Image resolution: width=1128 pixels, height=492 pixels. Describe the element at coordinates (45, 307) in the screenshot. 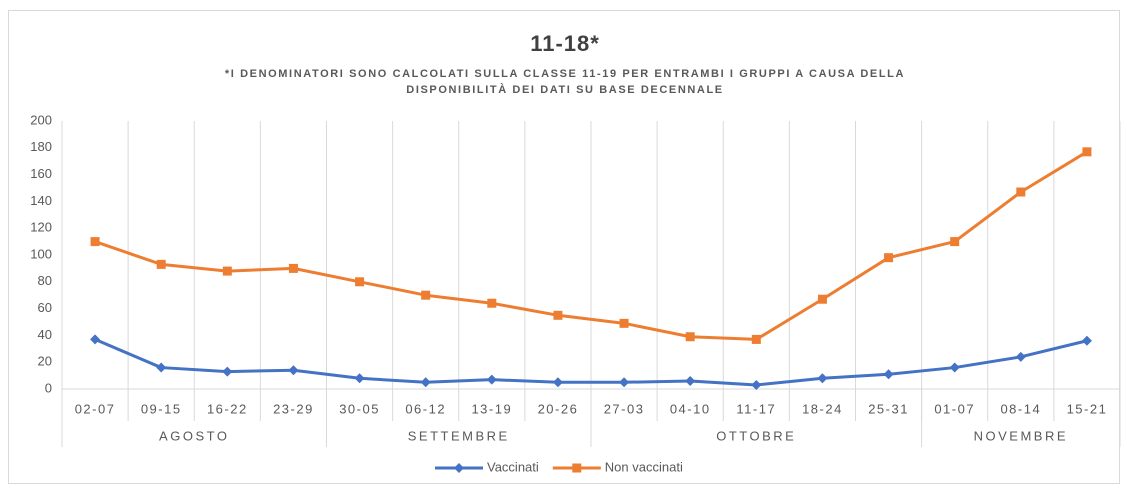

I see `y-tick-label: 60` at that location.